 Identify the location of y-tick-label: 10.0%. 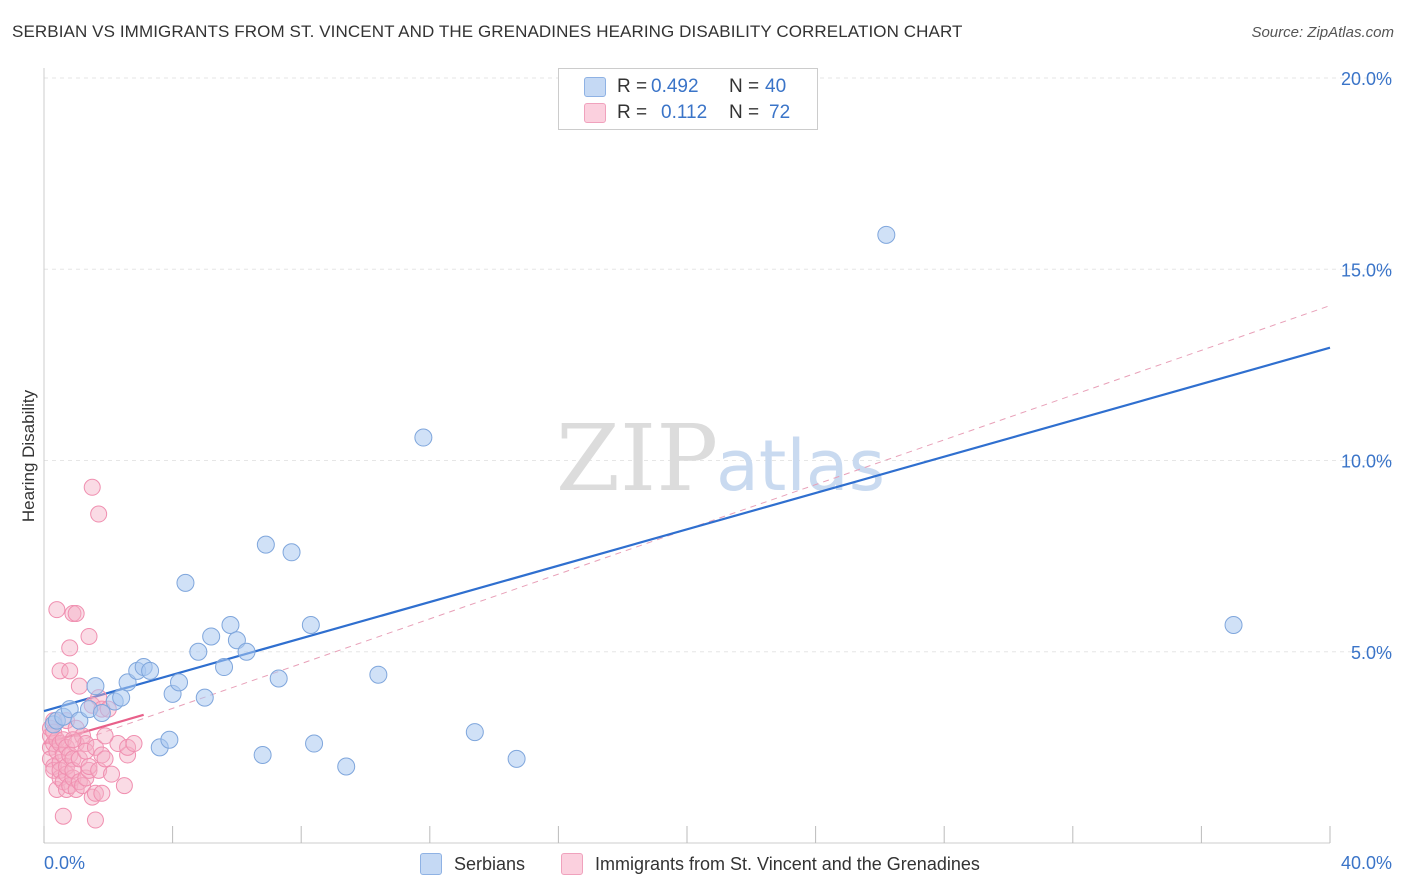
(1366, 462).